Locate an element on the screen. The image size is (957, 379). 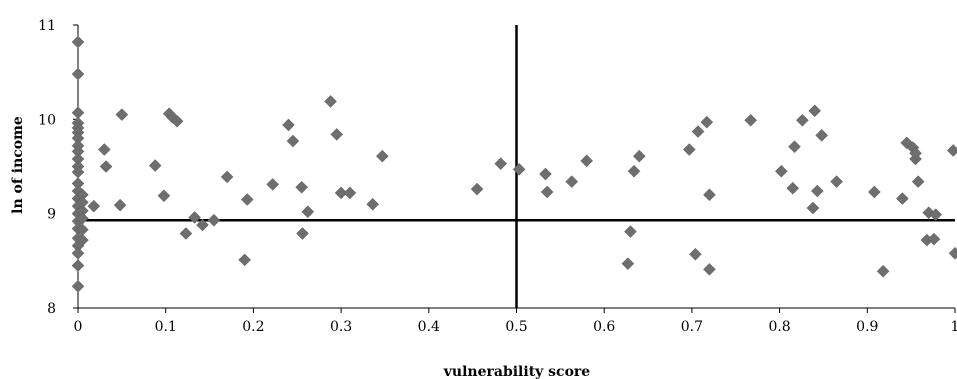
svg-text: ln of income is located at coordinates (18, 165).